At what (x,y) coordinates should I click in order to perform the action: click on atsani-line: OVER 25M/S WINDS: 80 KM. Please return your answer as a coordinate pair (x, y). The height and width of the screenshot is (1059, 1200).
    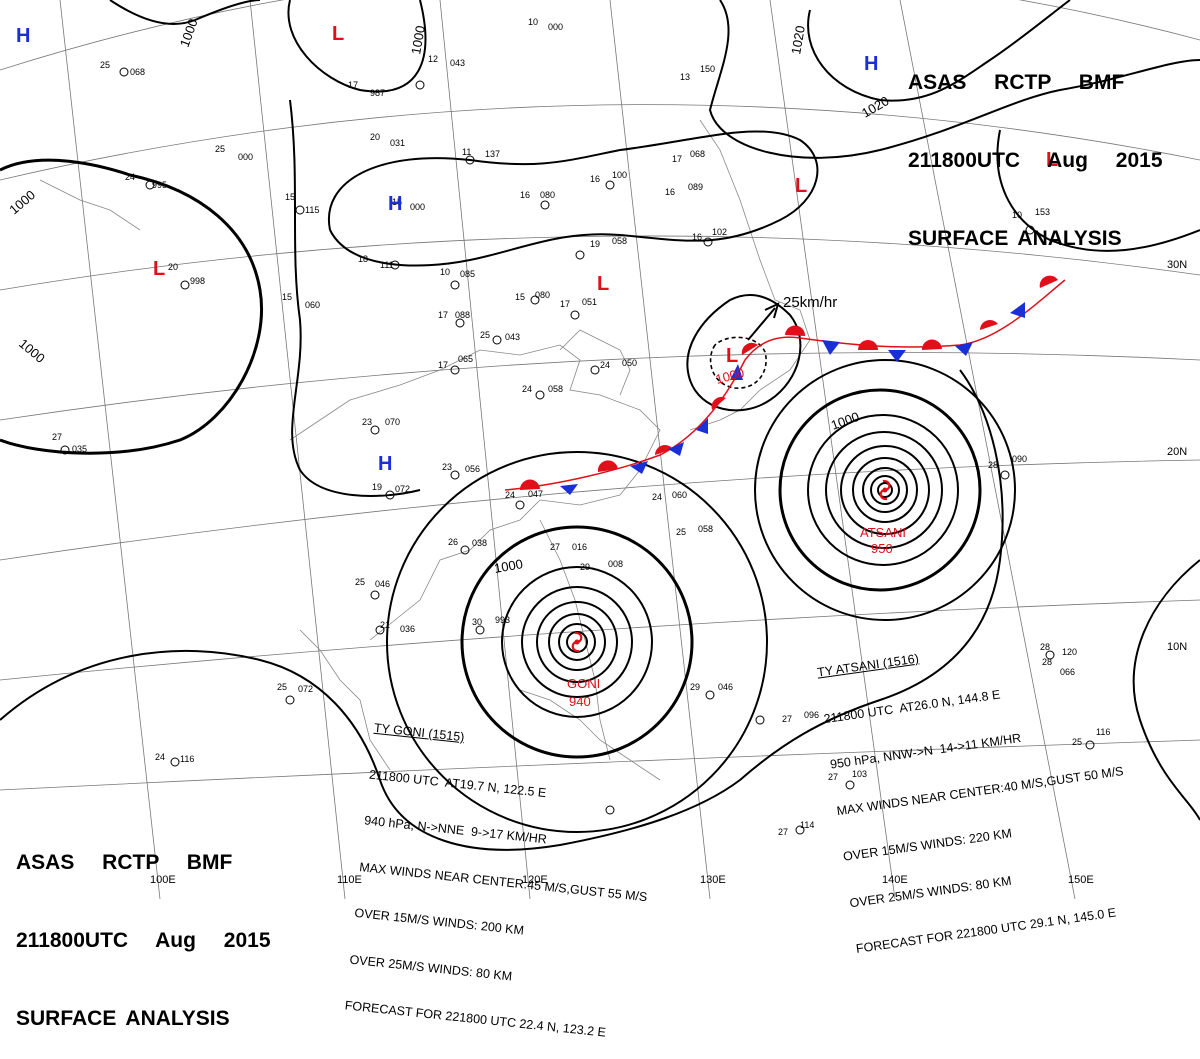
    Looking at the image, I should click on (930, 891).